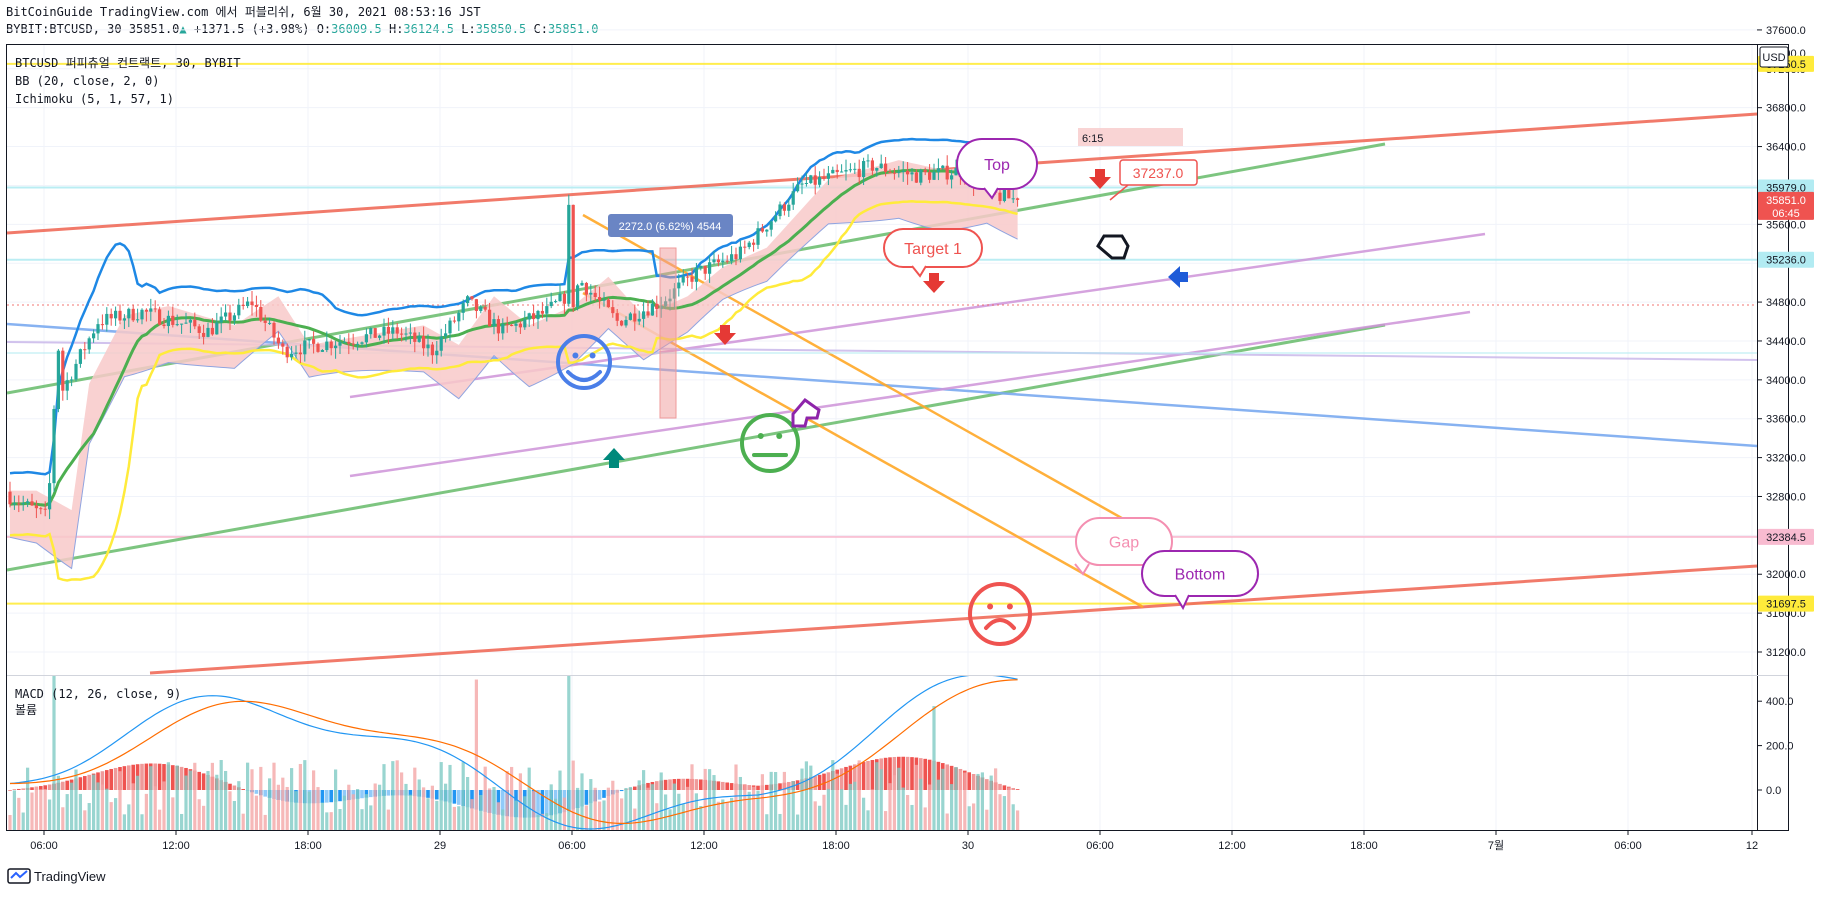  I want to click on callout-target1-bg, so click(933, 248).